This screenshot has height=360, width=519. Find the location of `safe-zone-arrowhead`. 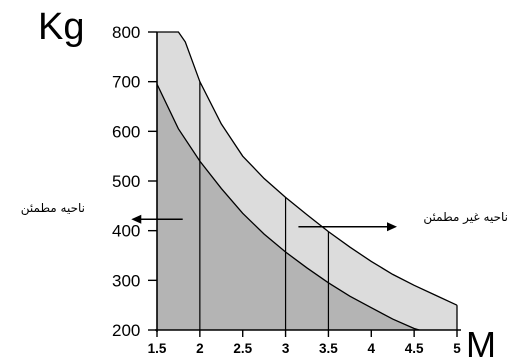

safe-zone-arrowhead is located at coordinates (136, 219).